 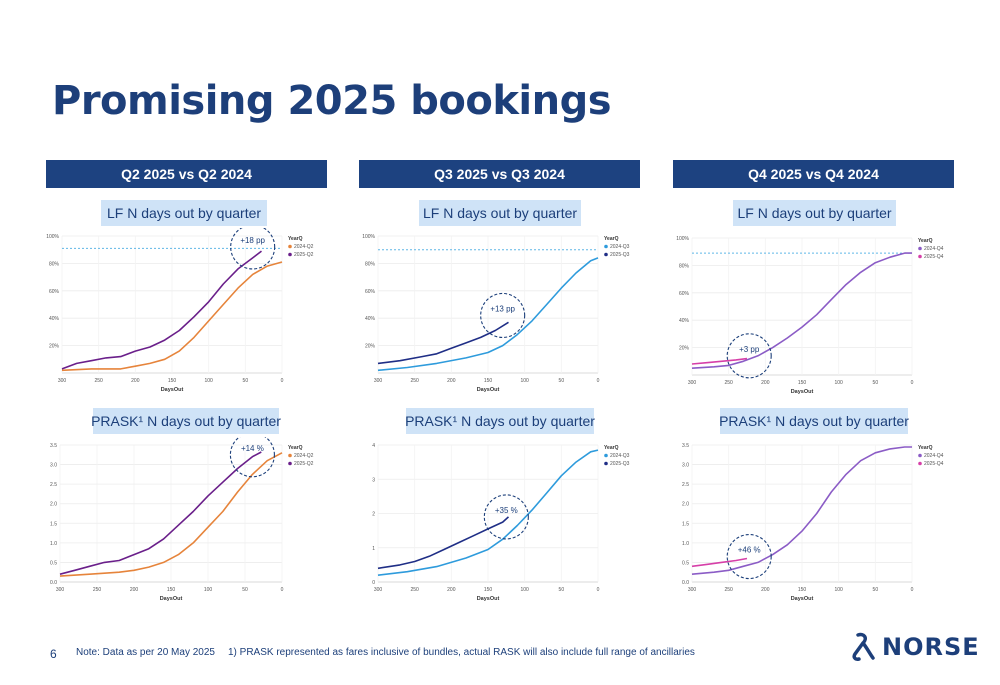 What do you see at coordinates (332, 101) in the screenshot?
I see `page-title: Promising 2025 bookings` at bounding box center [332, 101].